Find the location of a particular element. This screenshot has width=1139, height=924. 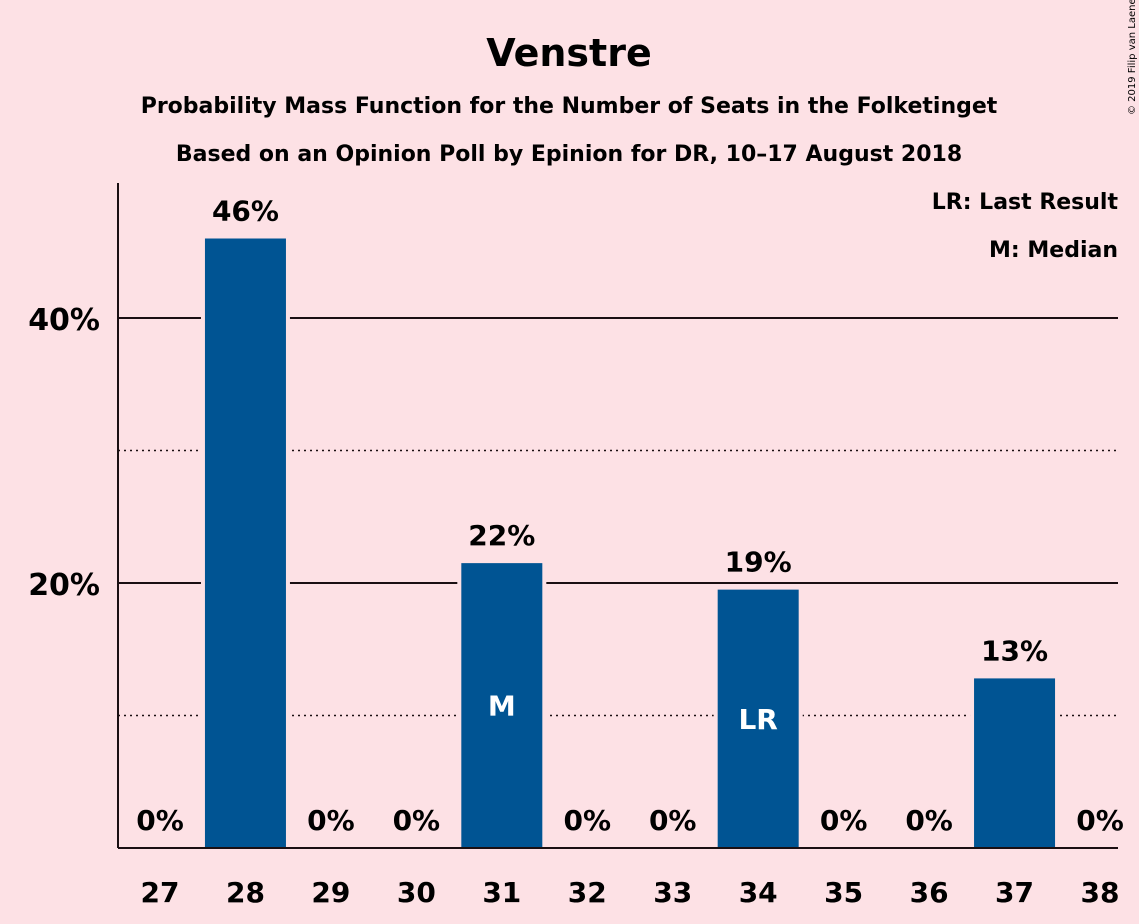

data-label-29: 0% is located at coordinates (331, 820).